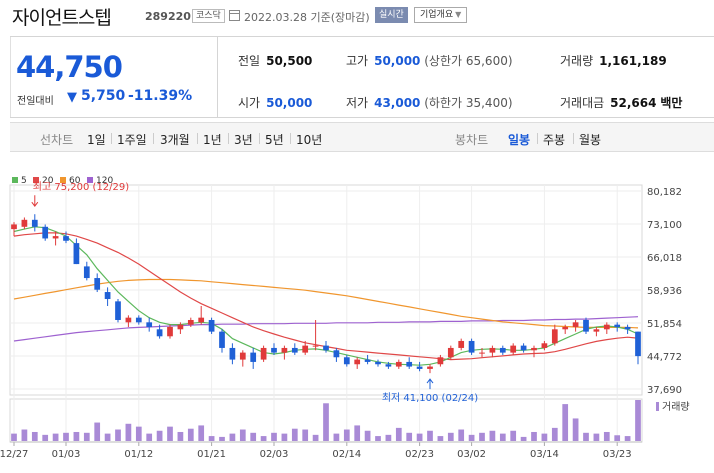  Describe the element at coordinates (582, 103) in the screenshot. I see `amount-label: 거래대금` at that location.